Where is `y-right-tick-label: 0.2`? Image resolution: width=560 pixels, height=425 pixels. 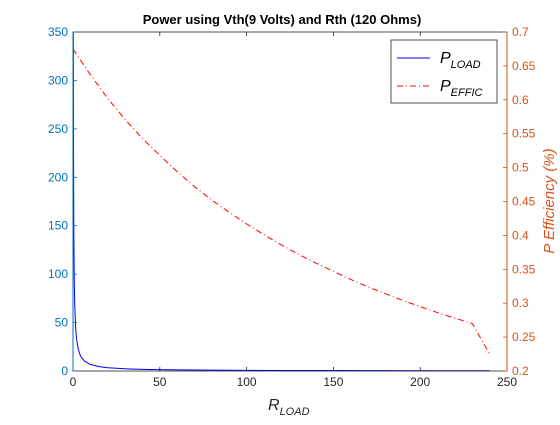
y-right-tick-label: 0.2 is located at coordinates (520, 371).